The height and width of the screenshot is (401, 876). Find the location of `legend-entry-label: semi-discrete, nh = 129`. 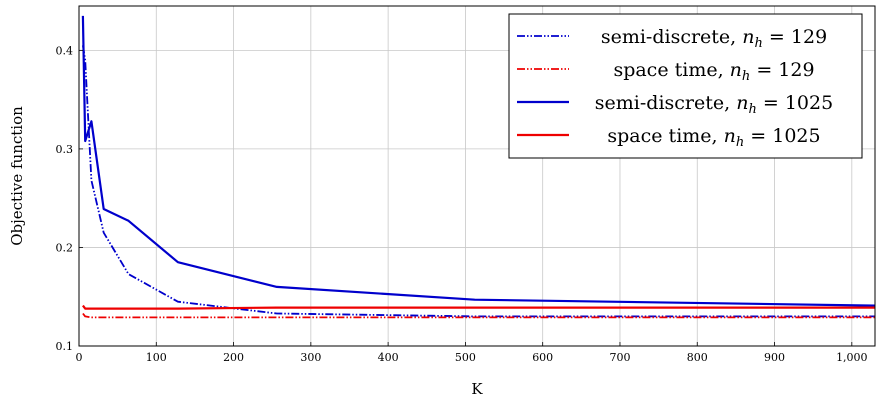

legend-entry-label: semi-discrete, nh = 129 is located at coordinates (714, 38).